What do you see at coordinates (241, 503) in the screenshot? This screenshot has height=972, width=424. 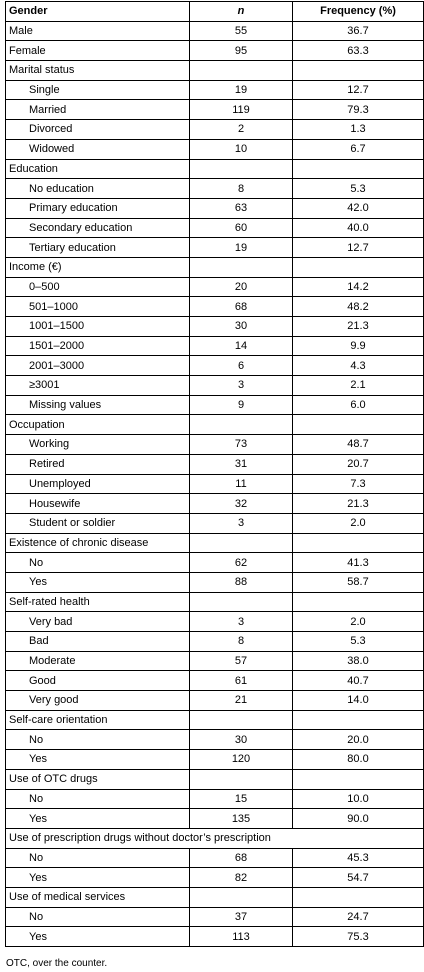 I see `count-cell: 32` at bounding box center [241, 503].